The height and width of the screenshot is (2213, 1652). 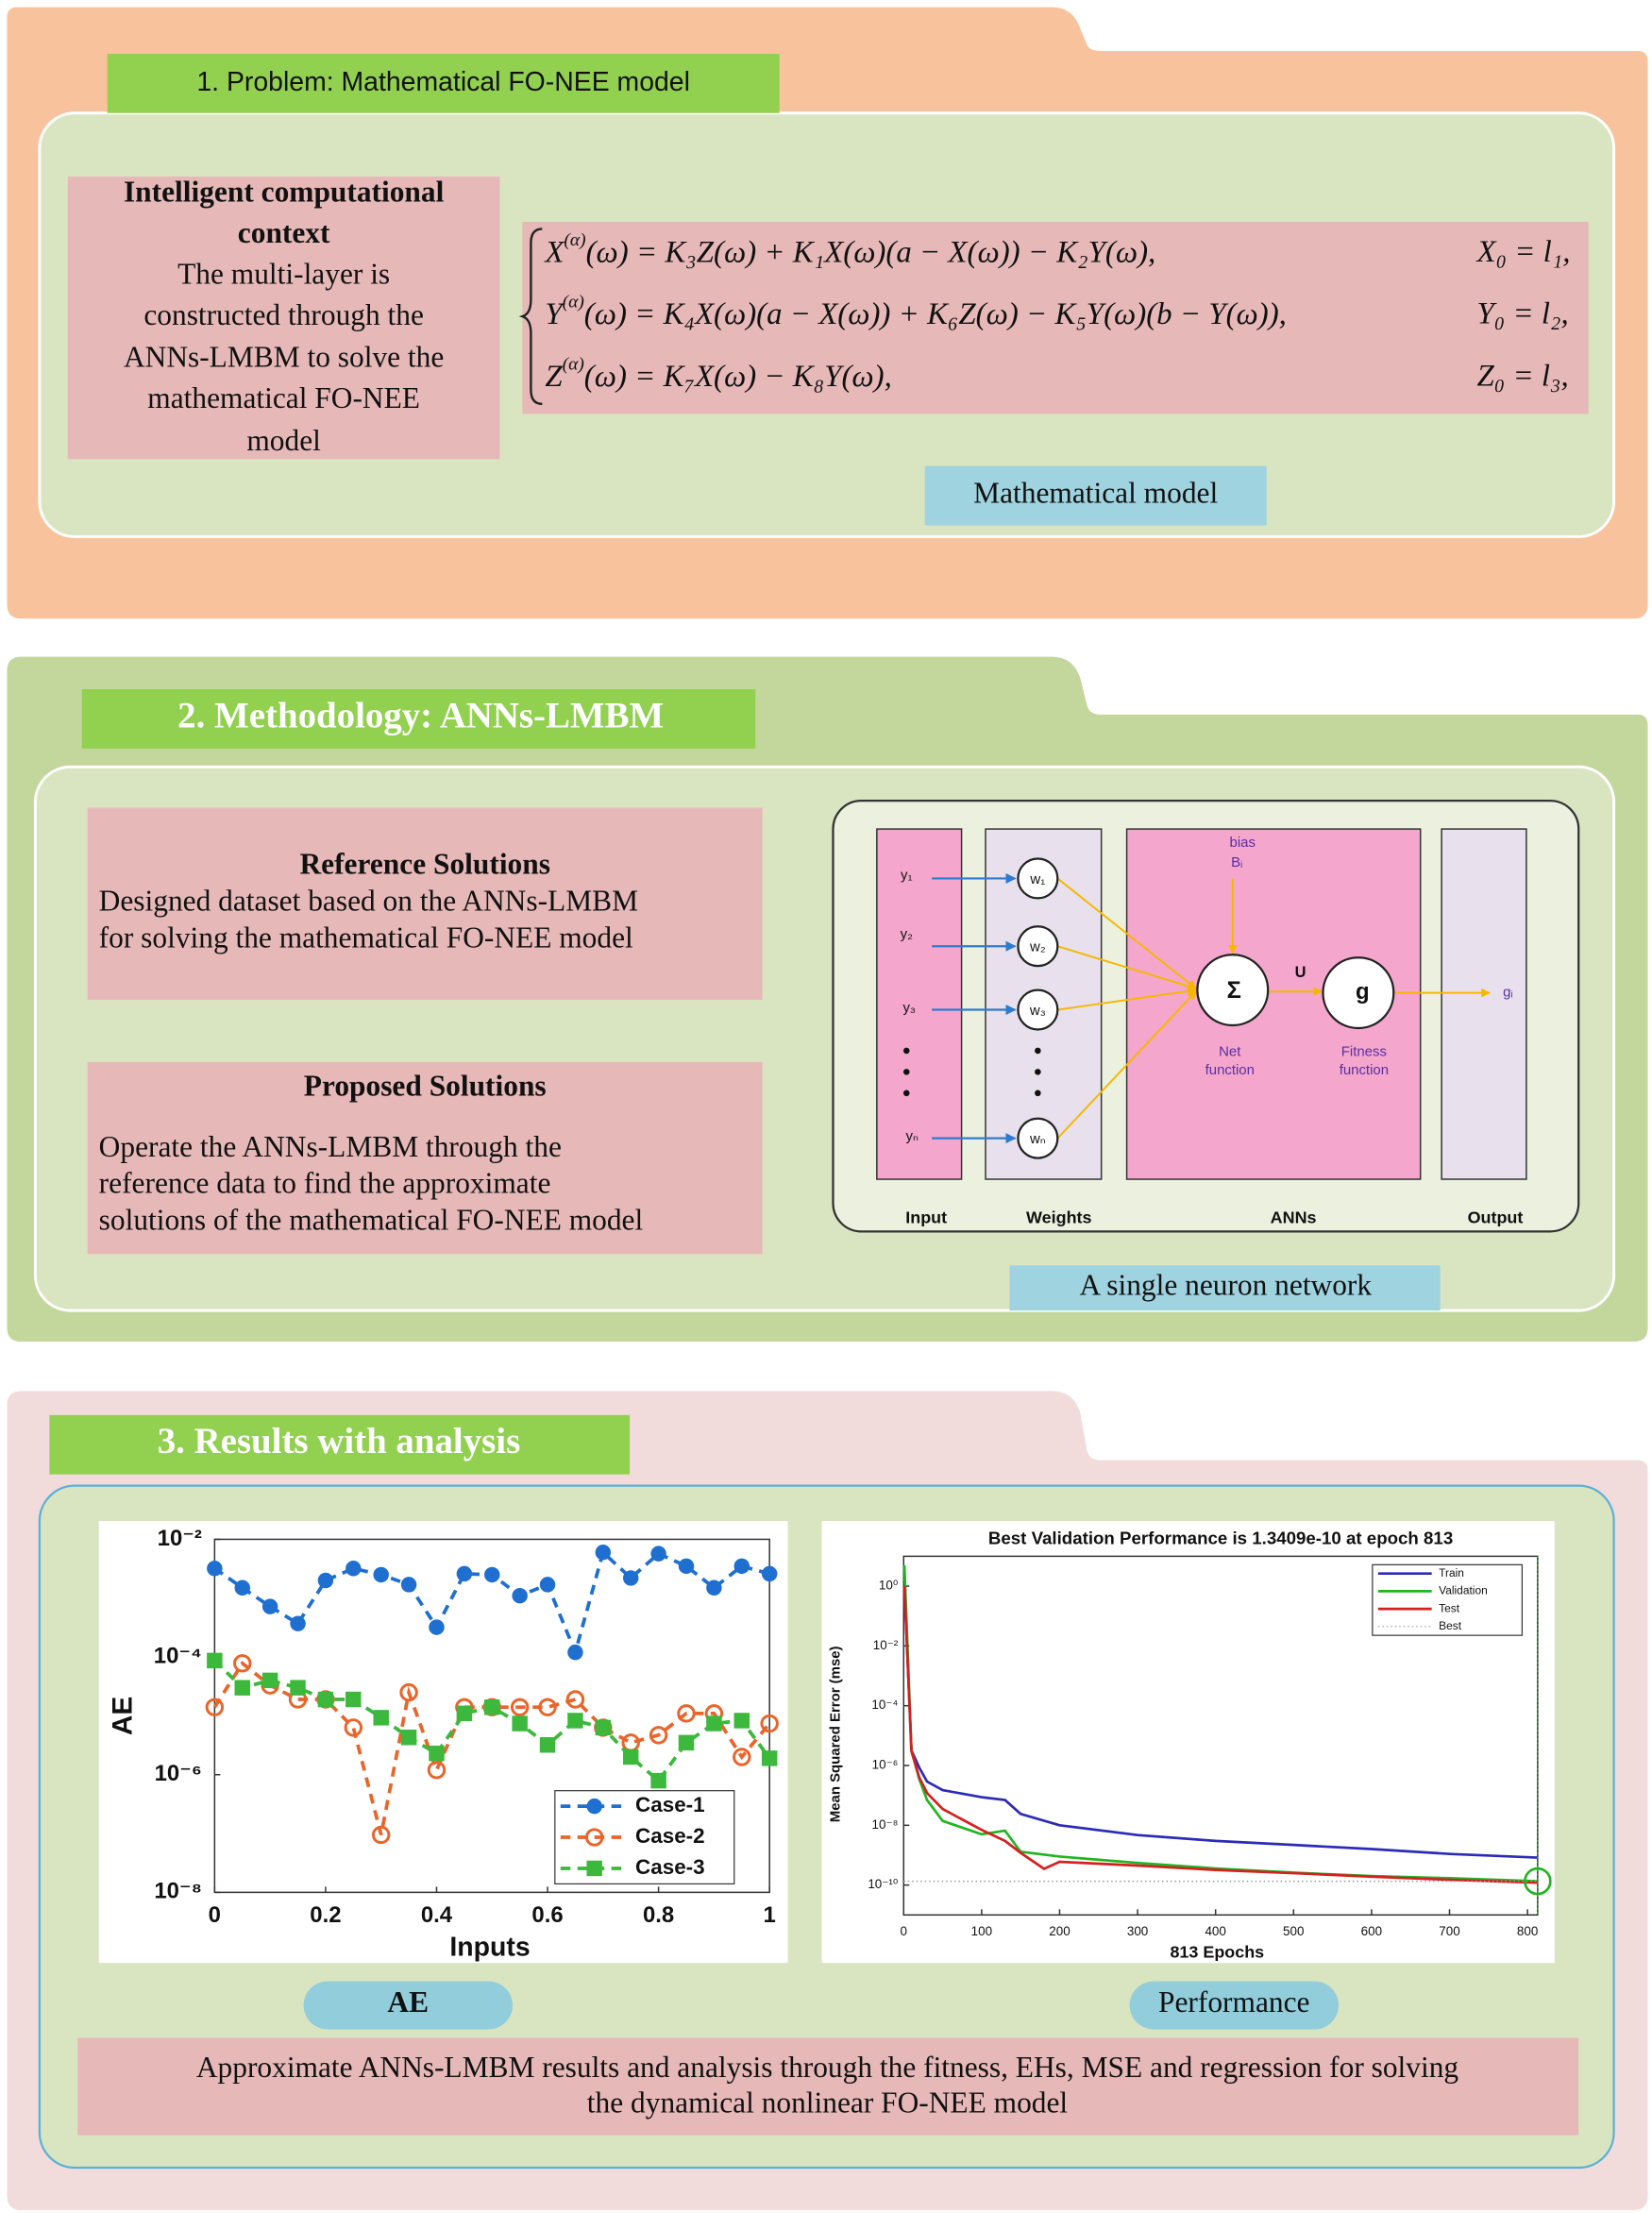 What do you see at coordinates (982, 1931) in the screenshot?
I see `x-tick-label: 100` at bounding box center [982, 1931].